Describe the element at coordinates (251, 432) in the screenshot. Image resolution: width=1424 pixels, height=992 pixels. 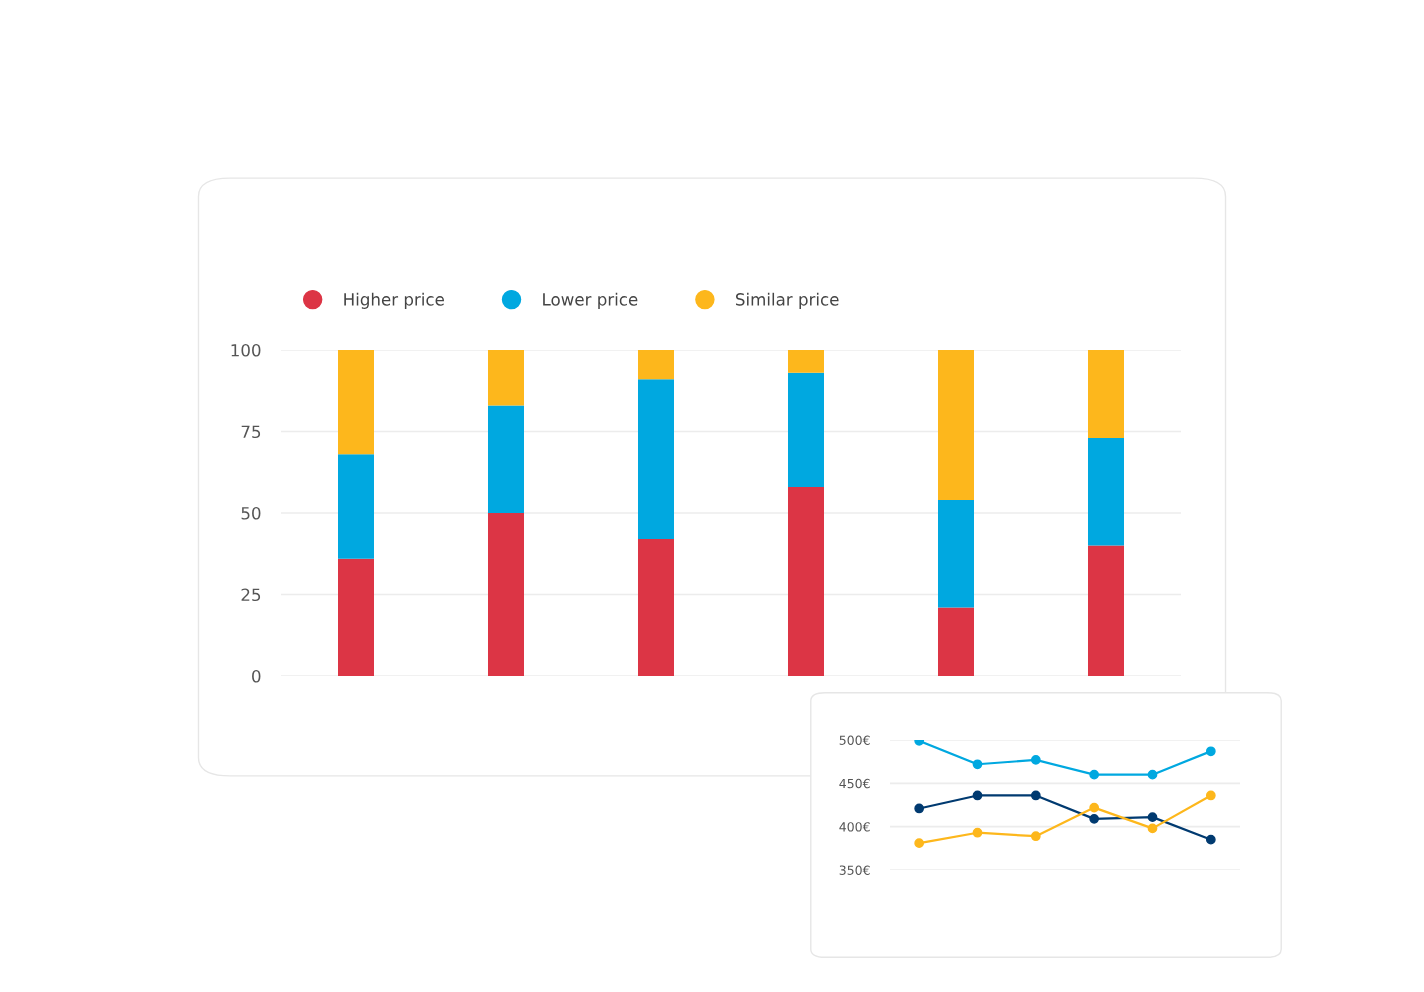
I see `y-tick-label: 75` at that location.